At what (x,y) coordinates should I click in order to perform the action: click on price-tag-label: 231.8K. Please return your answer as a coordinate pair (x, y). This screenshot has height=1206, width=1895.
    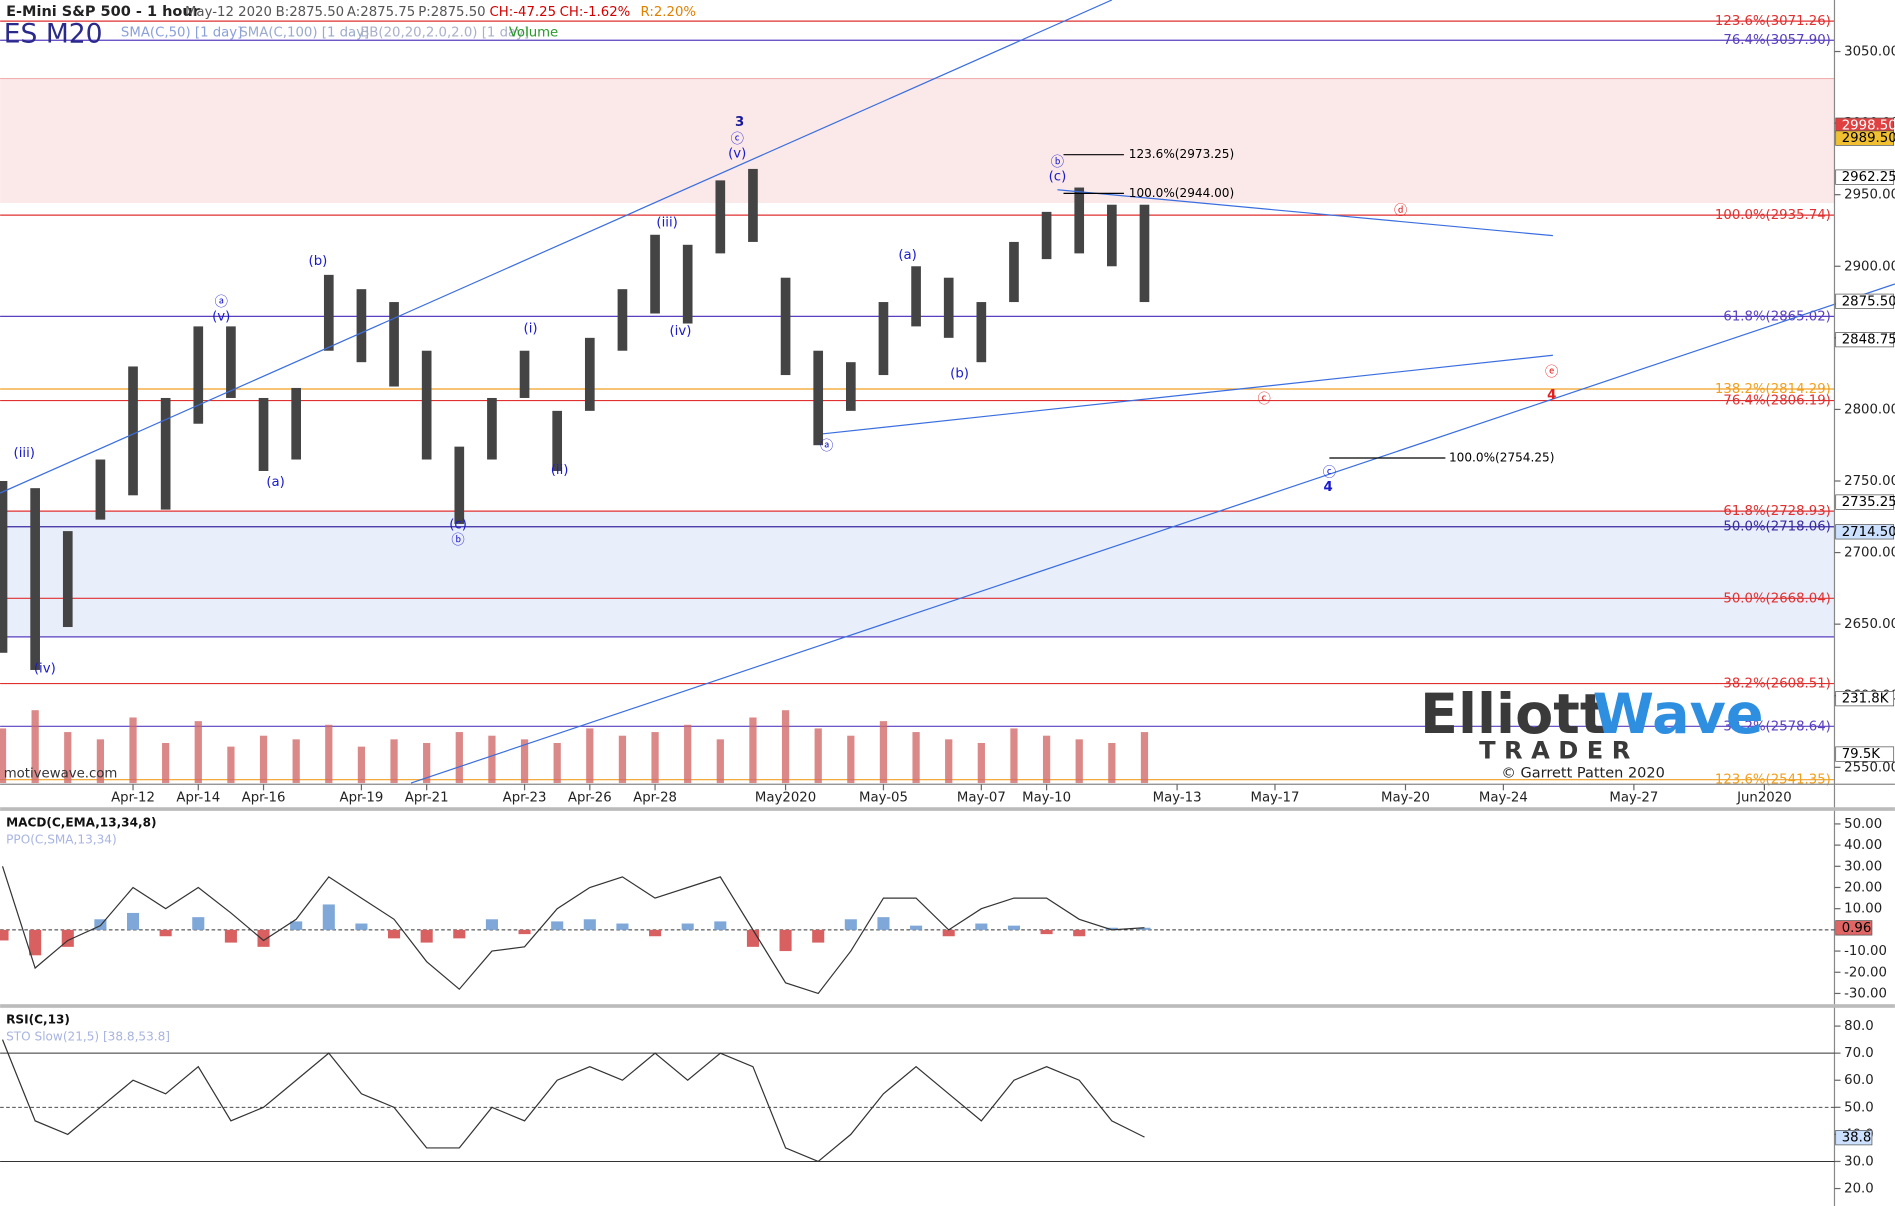
    Looking at the image, I should click on (1865, 699).